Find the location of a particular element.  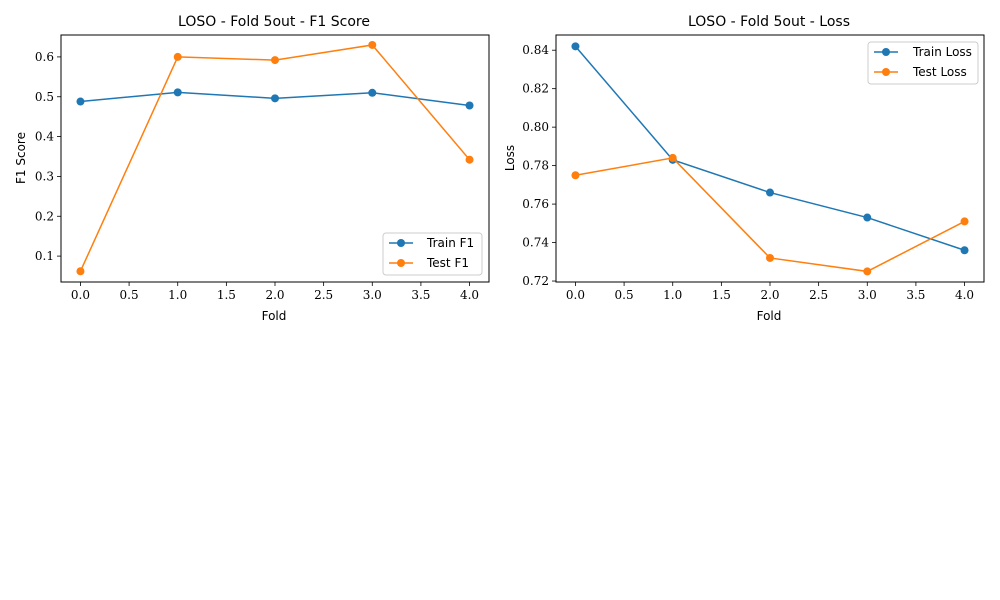

y-tick-label: 0.2 is located at coordinates (44, 216).